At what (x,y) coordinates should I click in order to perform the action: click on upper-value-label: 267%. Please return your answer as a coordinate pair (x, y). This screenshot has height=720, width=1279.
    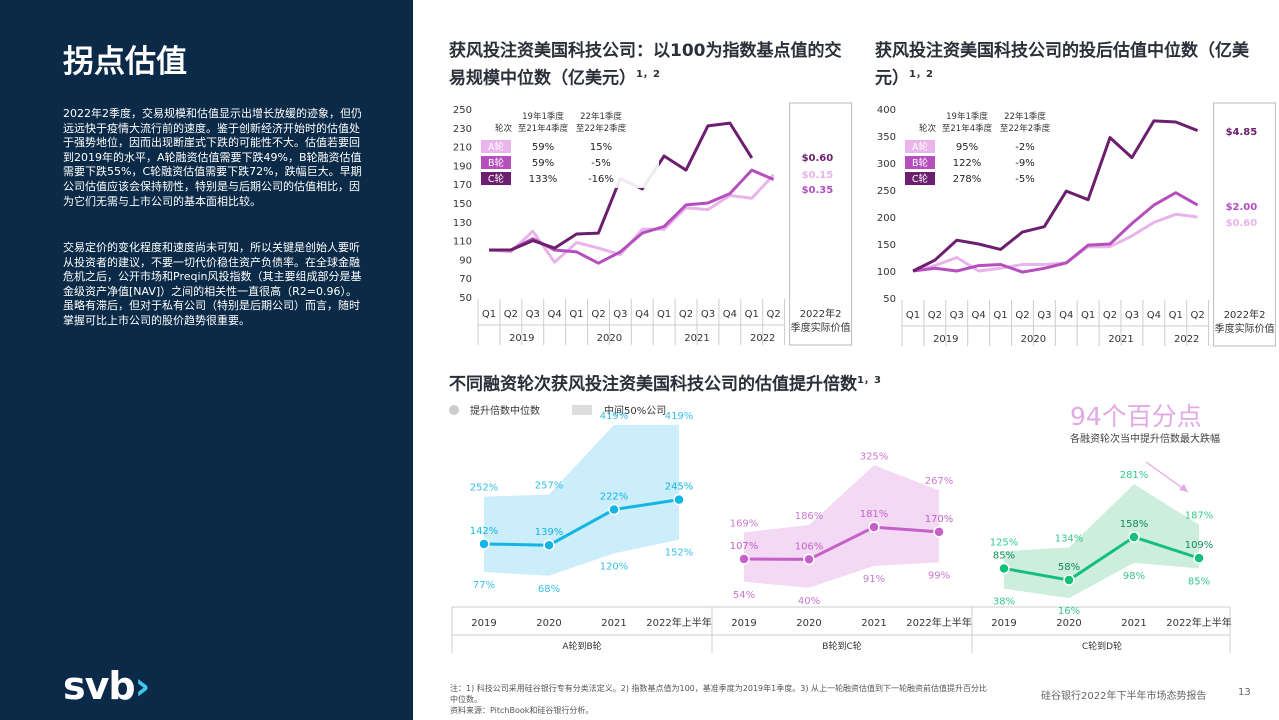
    Looking at the image, I should click on (939, 481).